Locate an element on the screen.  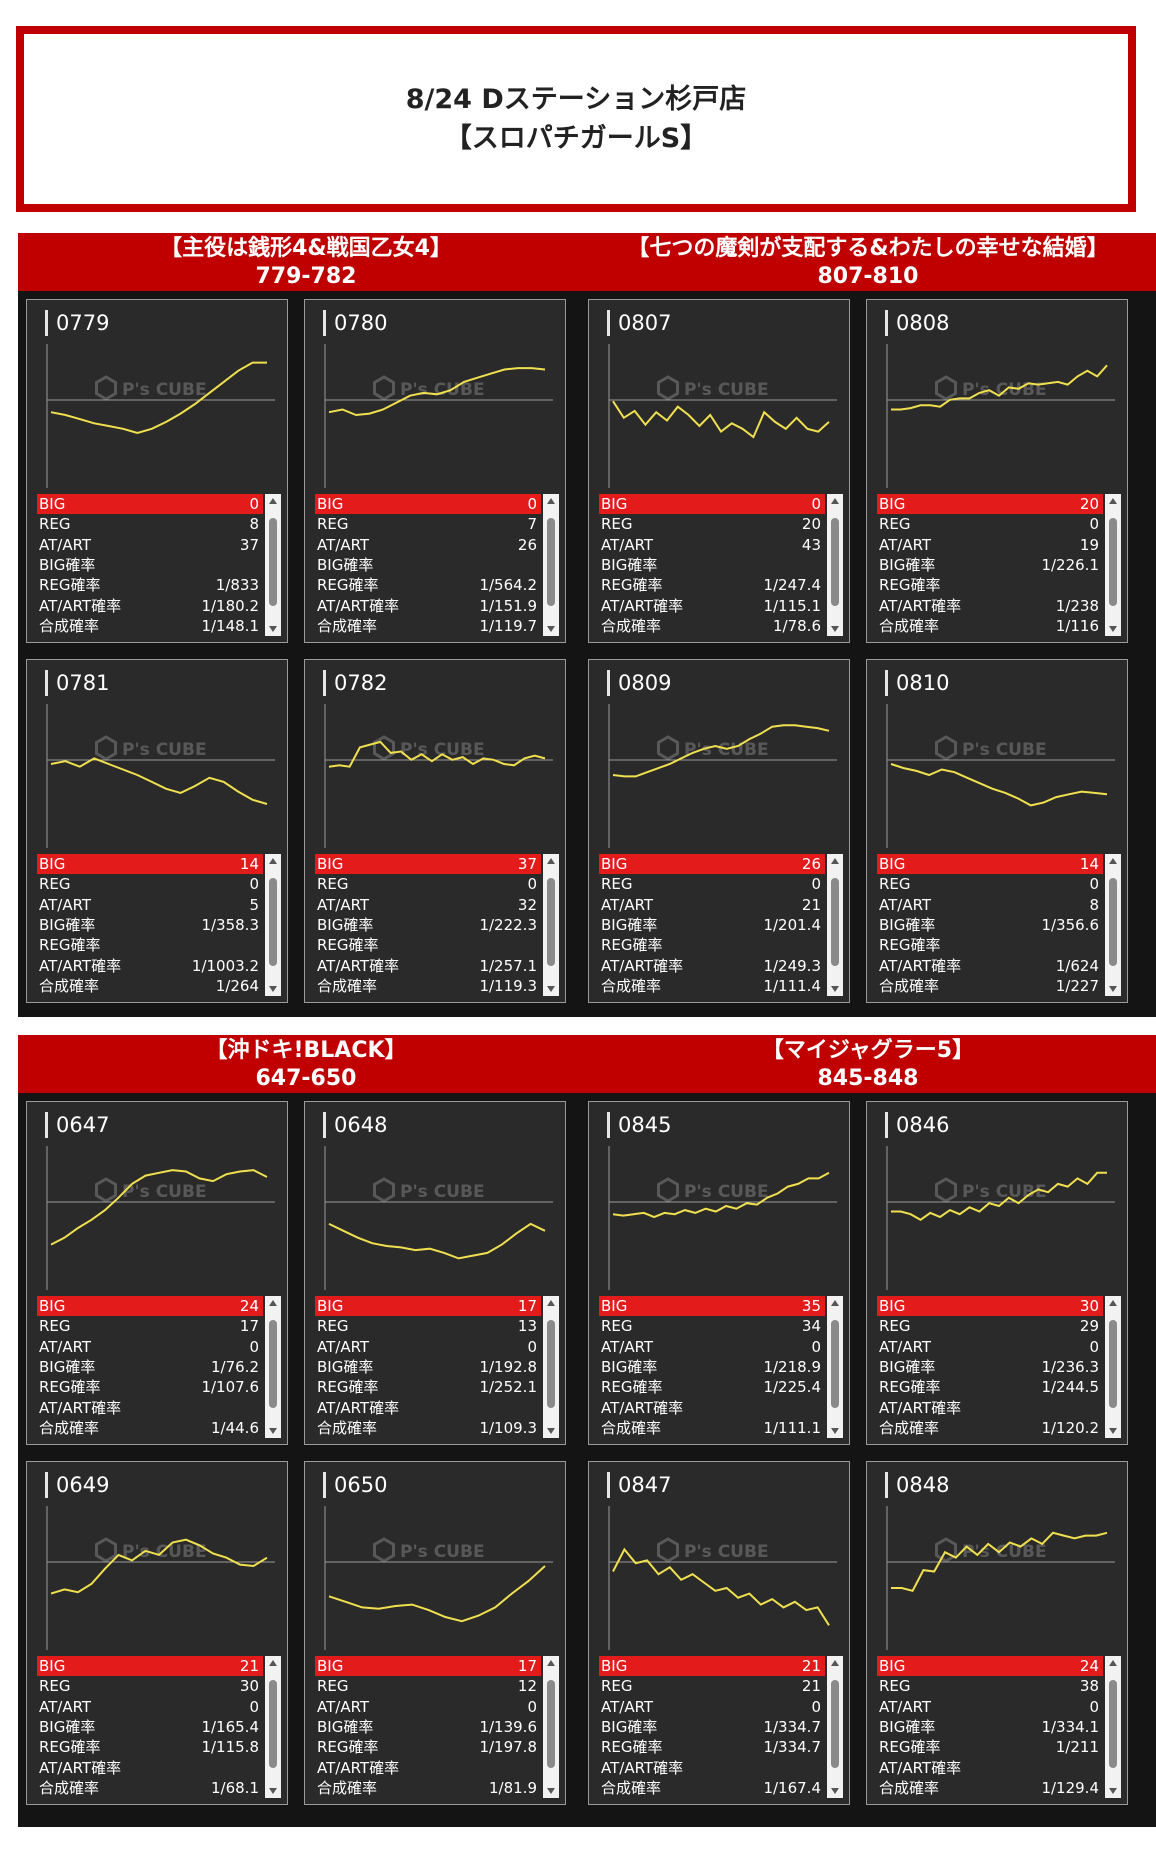
svg-text: P's CUBE is located at coordinates (164, 750).